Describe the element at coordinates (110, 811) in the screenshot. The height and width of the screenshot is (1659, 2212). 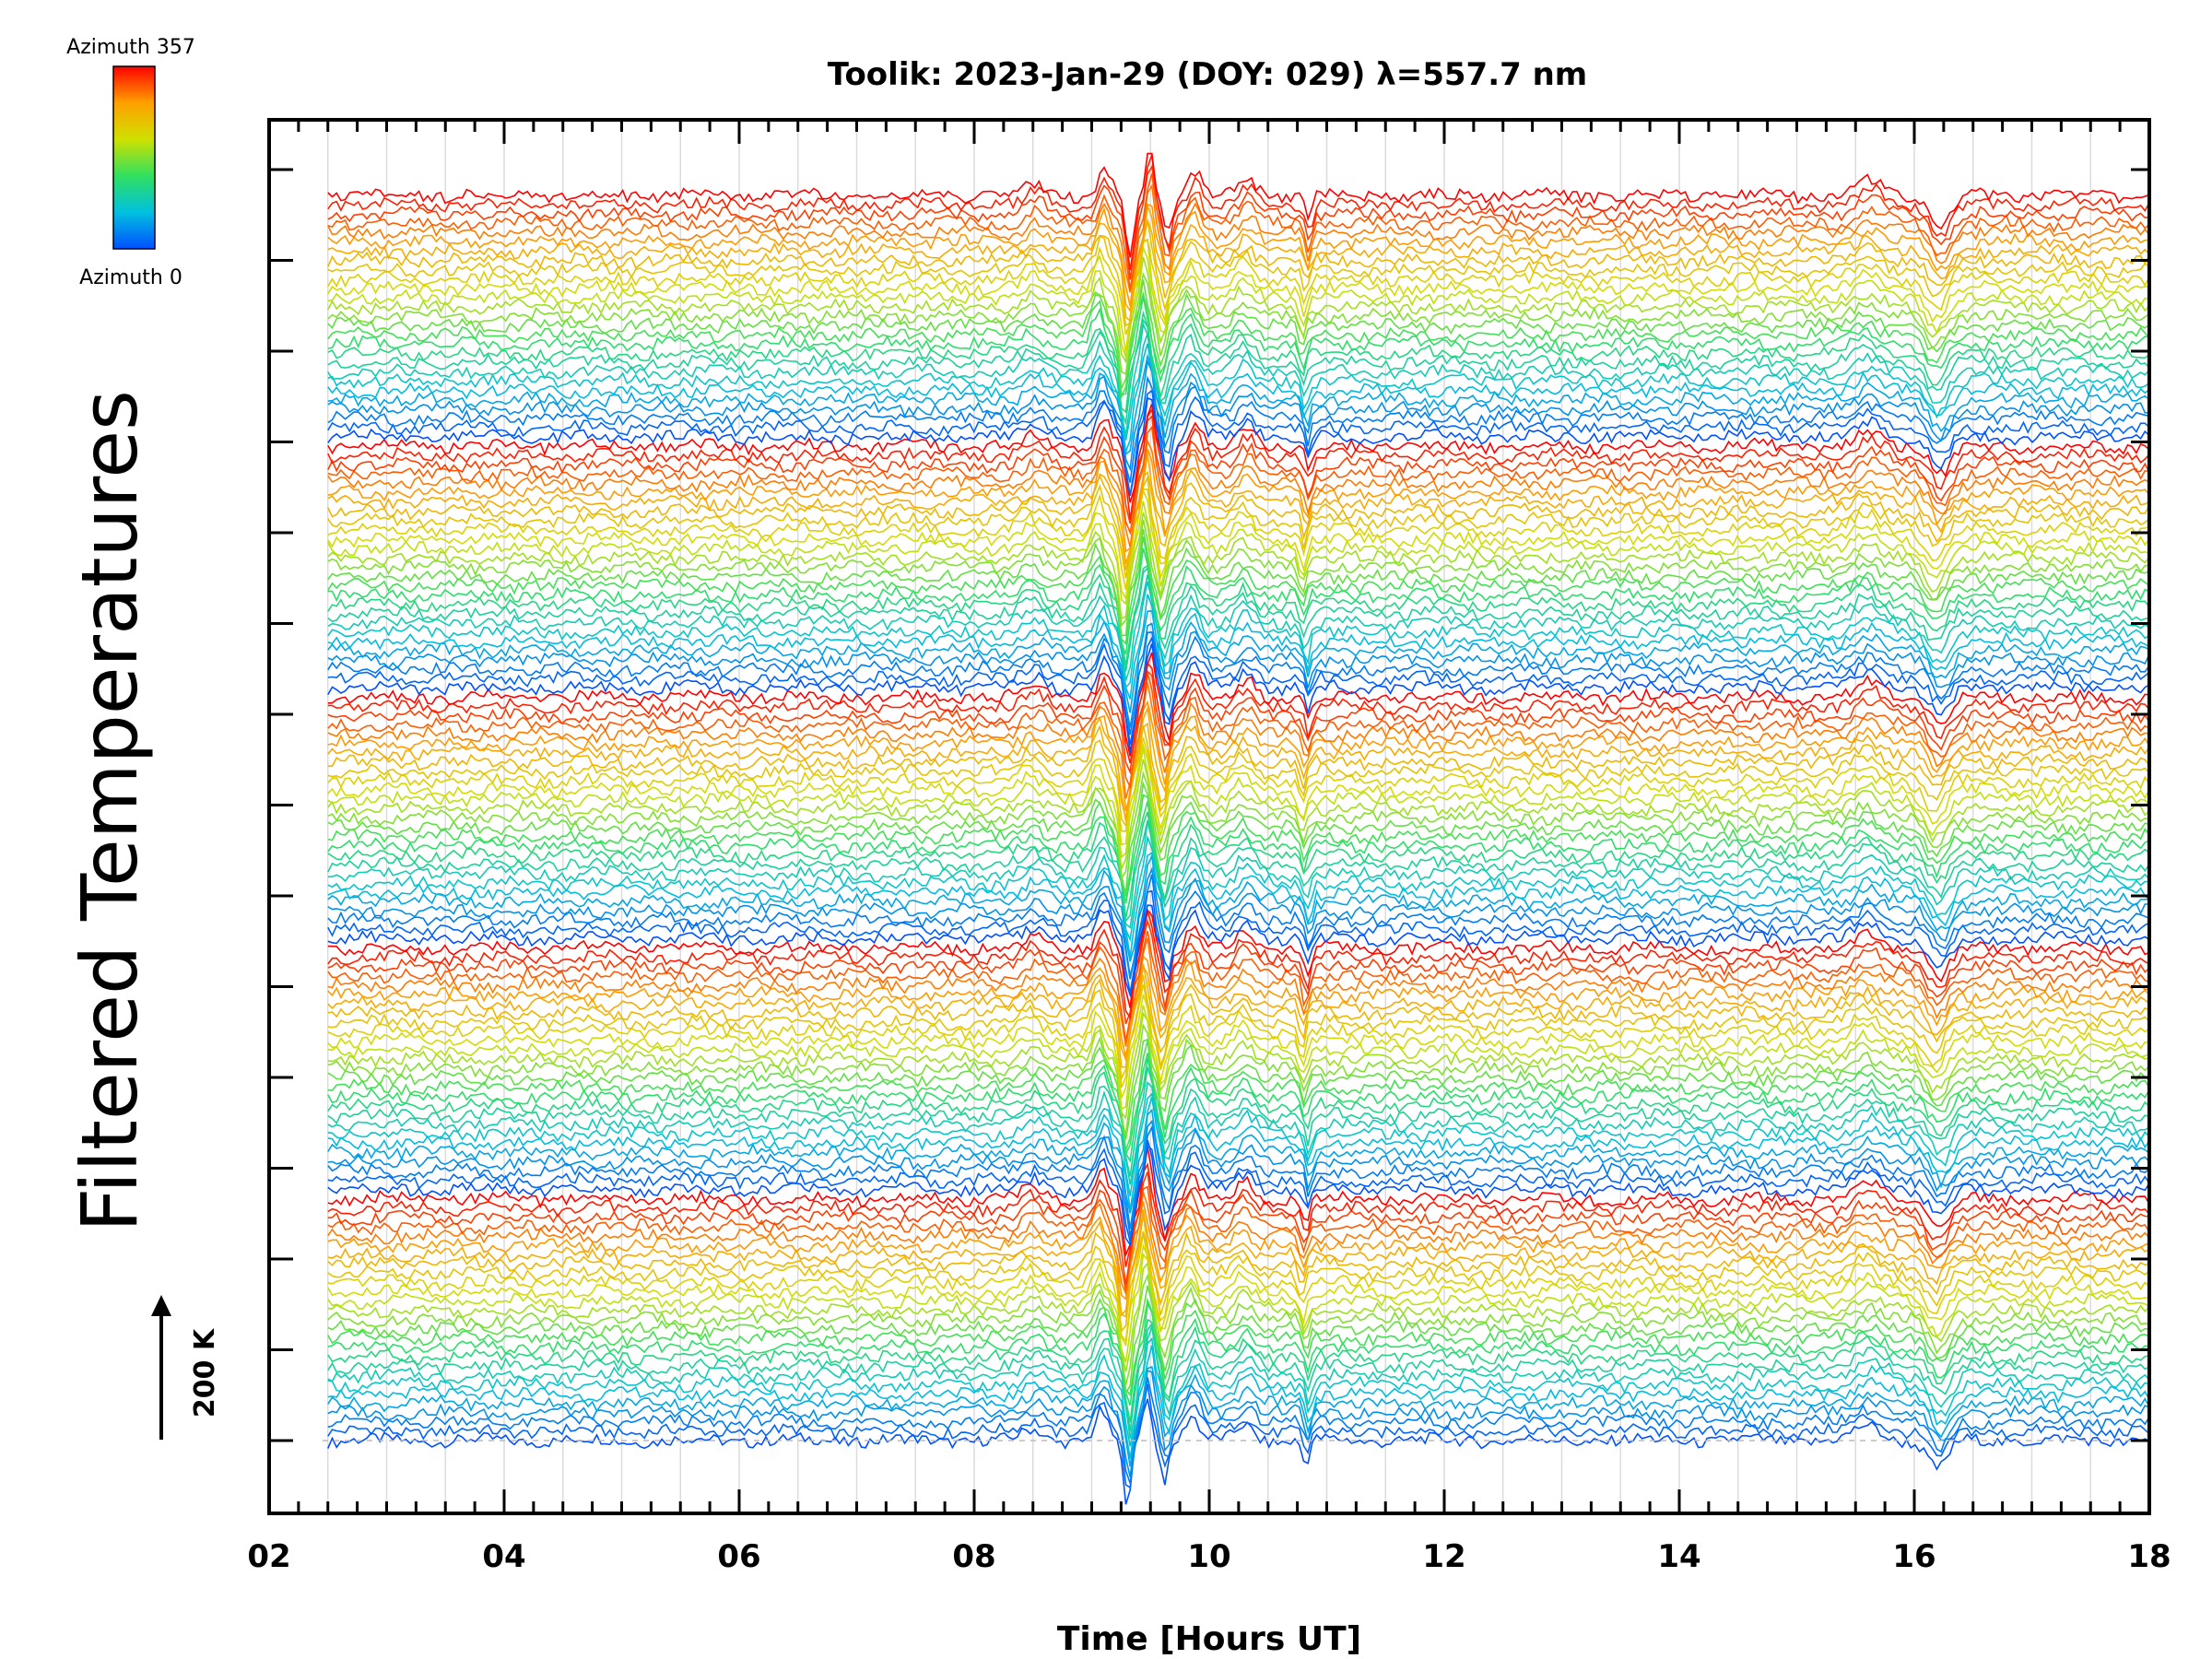
I see `y-axis-label: Filtered Temperatures` at that location.